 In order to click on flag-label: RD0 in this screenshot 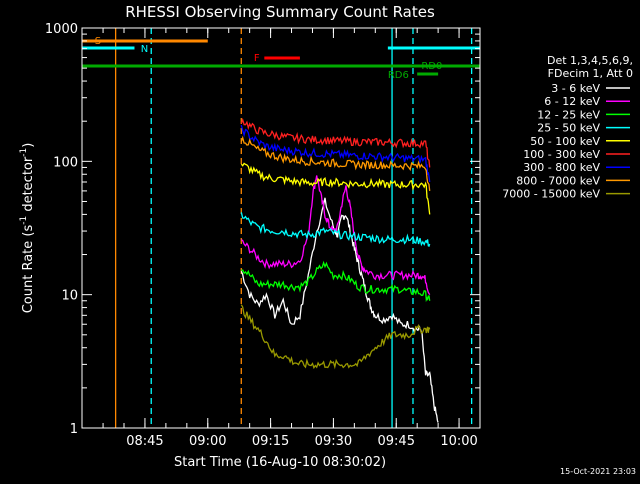, I will do `click(431, 66)`.